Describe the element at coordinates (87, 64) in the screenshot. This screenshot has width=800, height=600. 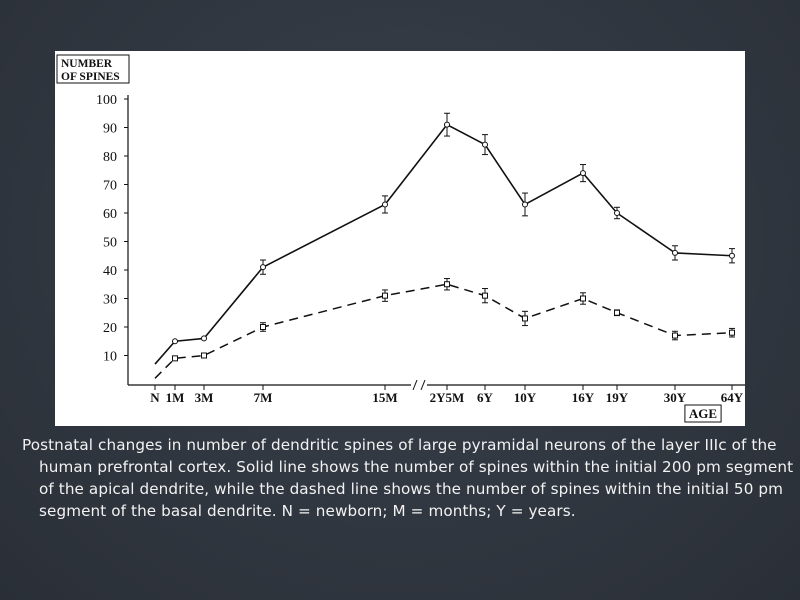
I see `y-axis-title-line-1: NUMBER` at that location.